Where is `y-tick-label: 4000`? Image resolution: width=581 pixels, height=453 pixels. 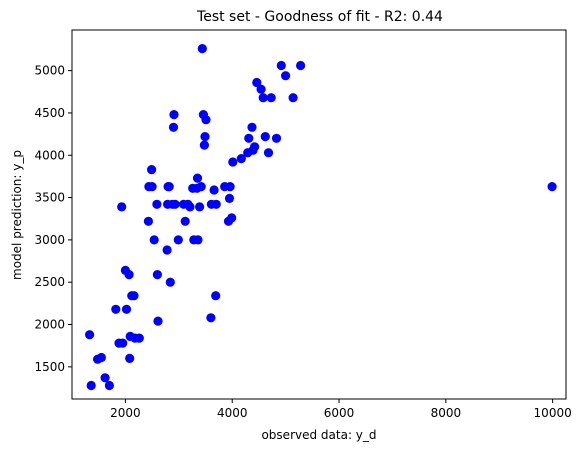 y-tick-label: 4000 is located at coordinates (49, 155).